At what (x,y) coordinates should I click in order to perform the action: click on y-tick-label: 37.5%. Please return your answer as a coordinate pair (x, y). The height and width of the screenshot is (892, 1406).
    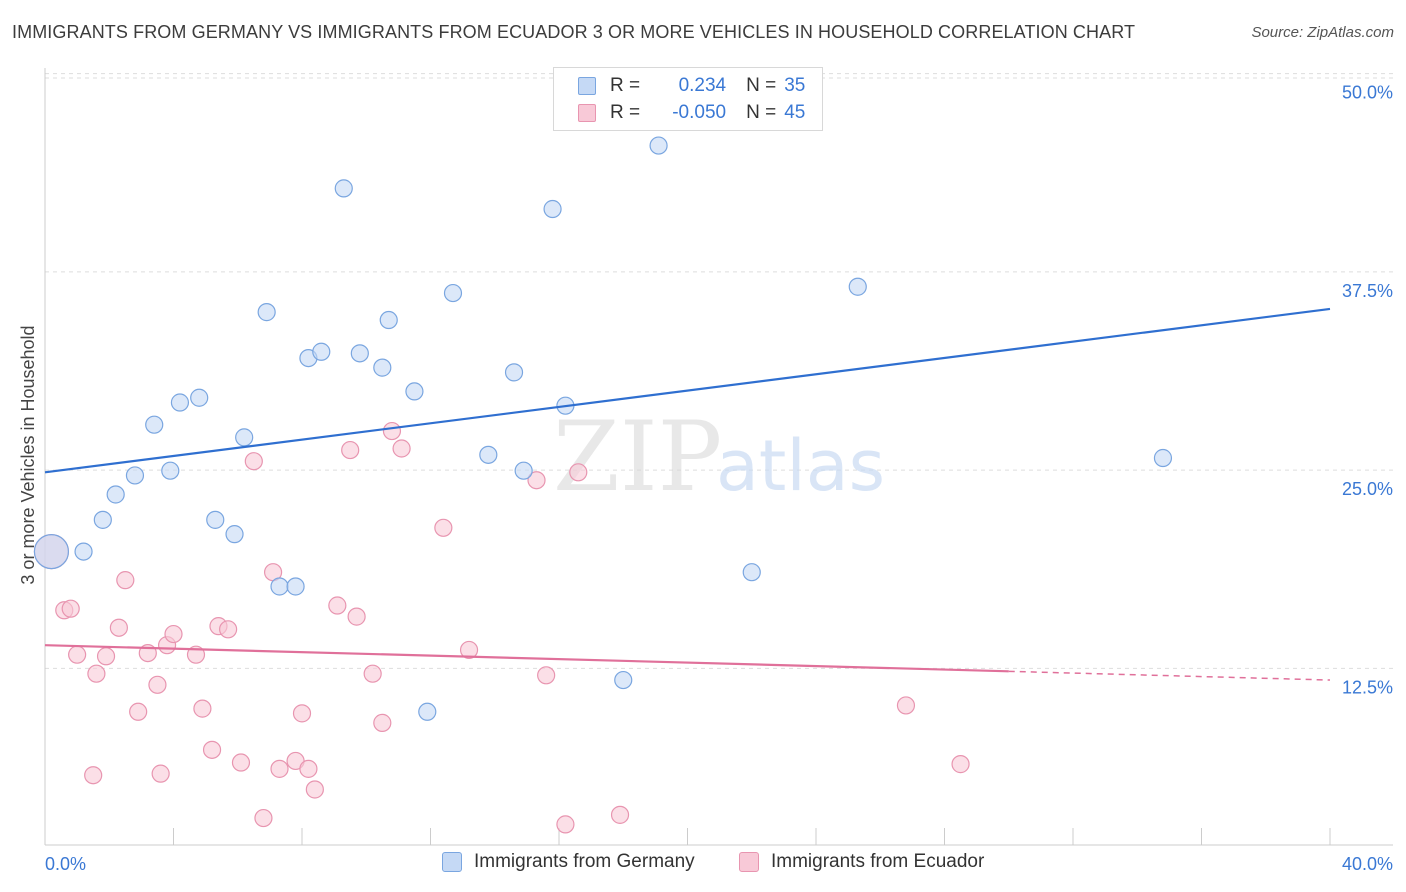
    Looking at the image, I should click on (1367, 291).